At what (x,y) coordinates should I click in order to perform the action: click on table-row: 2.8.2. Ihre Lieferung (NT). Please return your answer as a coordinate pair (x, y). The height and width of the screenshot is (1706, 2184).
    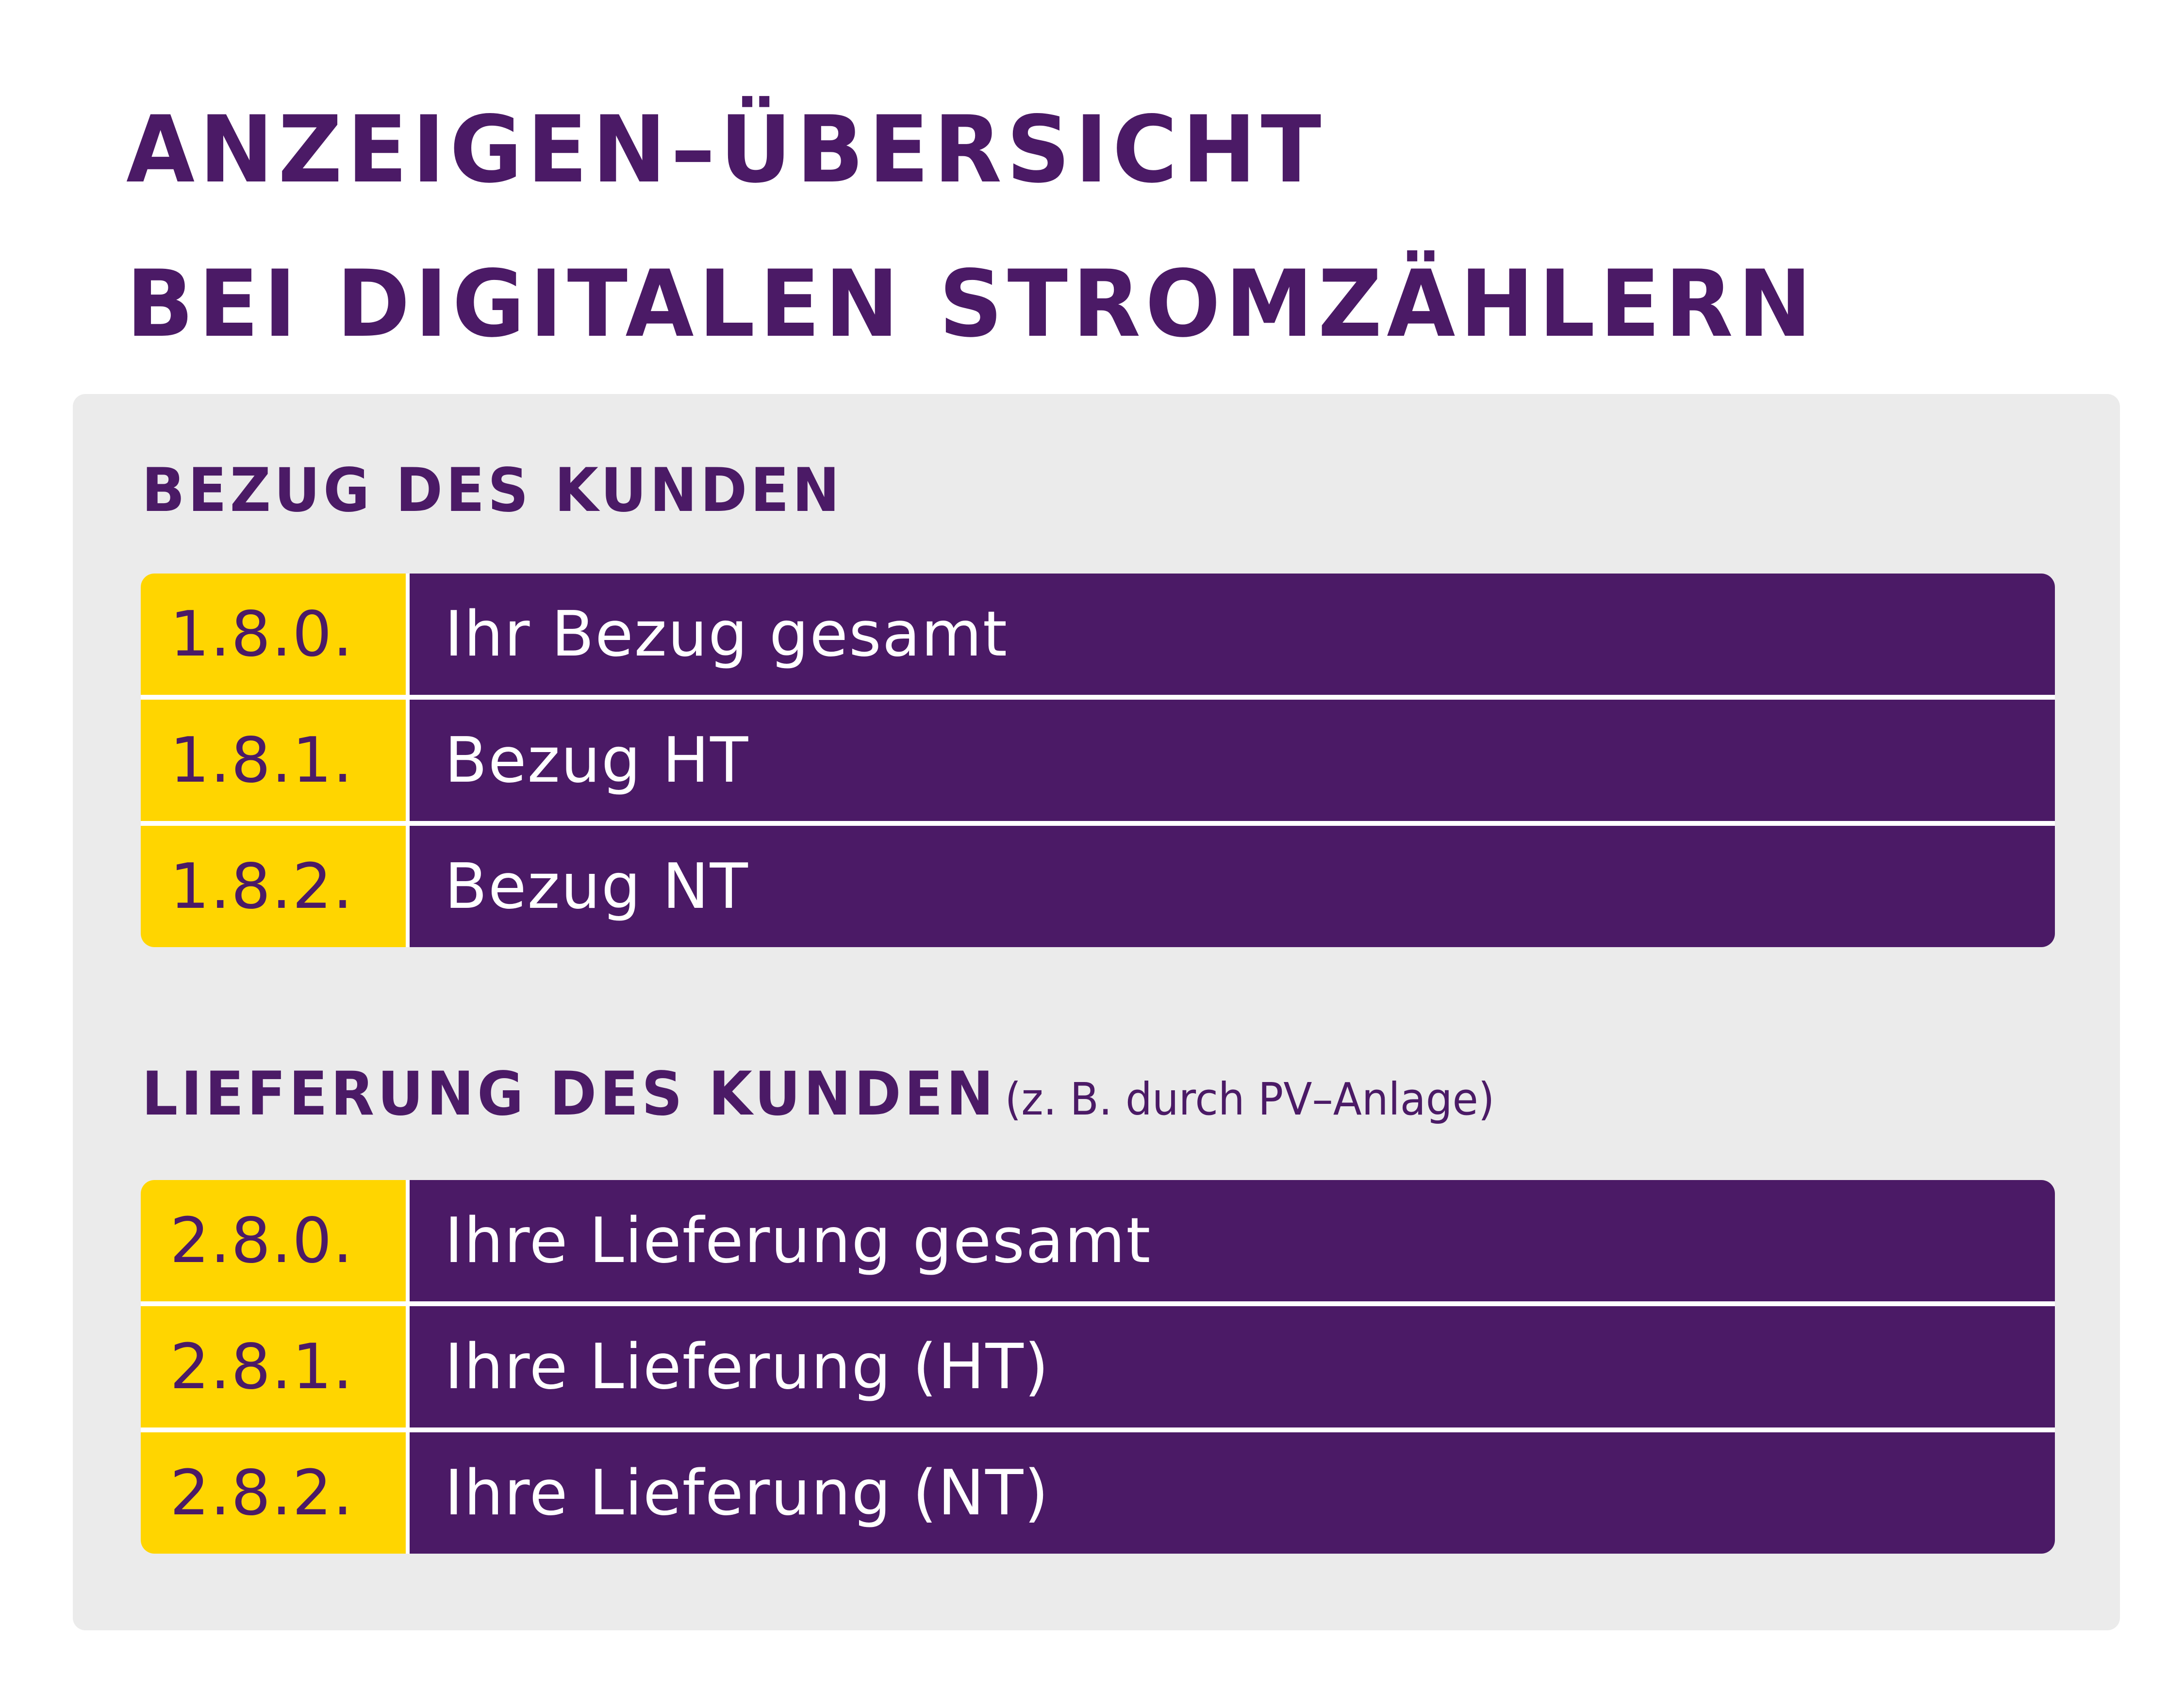
    Looking at the image, I should click on (1098, 1493).